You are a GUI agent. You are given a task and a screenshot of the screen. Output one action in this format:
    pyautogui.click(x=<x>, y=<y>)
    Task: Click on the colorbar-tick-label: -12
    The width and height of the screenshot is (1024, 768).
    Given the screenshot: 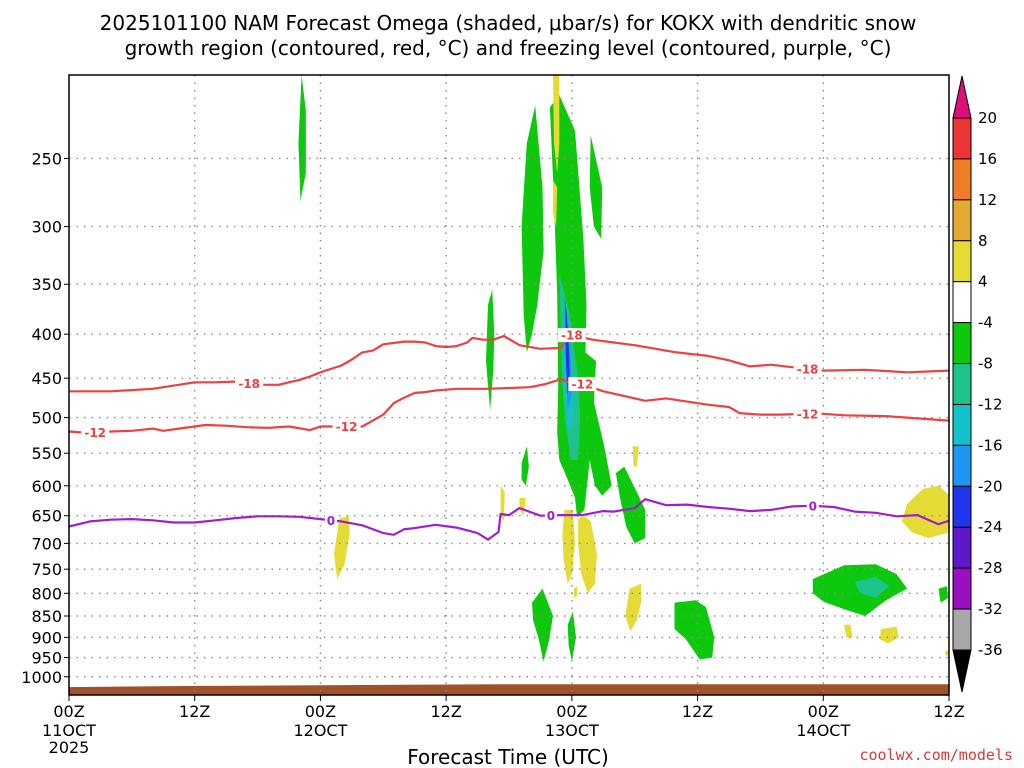 What is the action you would take?
    pyautogui.click(x=990, y=404)
    